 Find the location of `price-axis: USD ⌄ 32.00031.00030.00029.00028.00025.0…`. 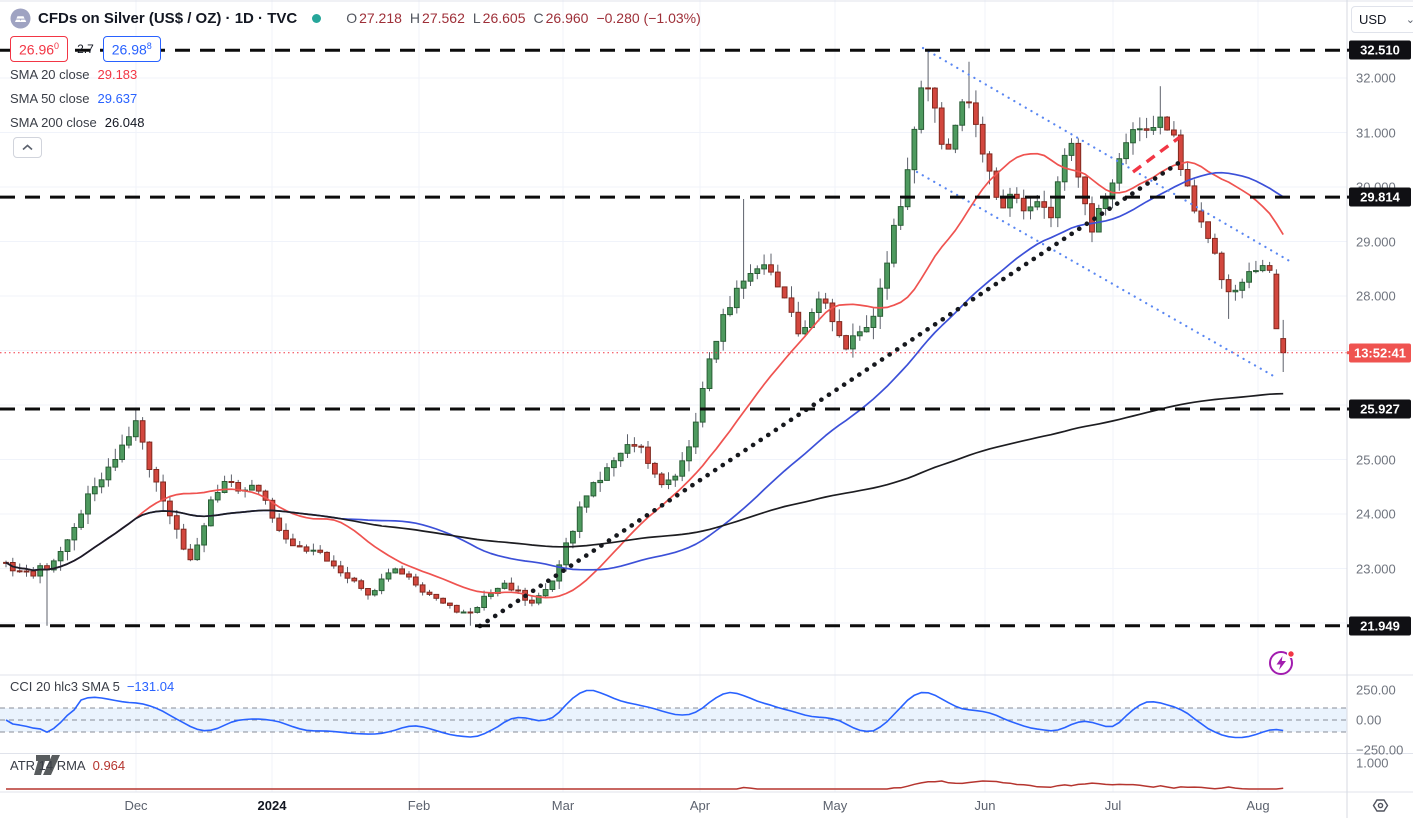

price-axis: USD ⌄ 32.00031.00030.00029.00028.00025.0… is located at coordinates (1380, 396).